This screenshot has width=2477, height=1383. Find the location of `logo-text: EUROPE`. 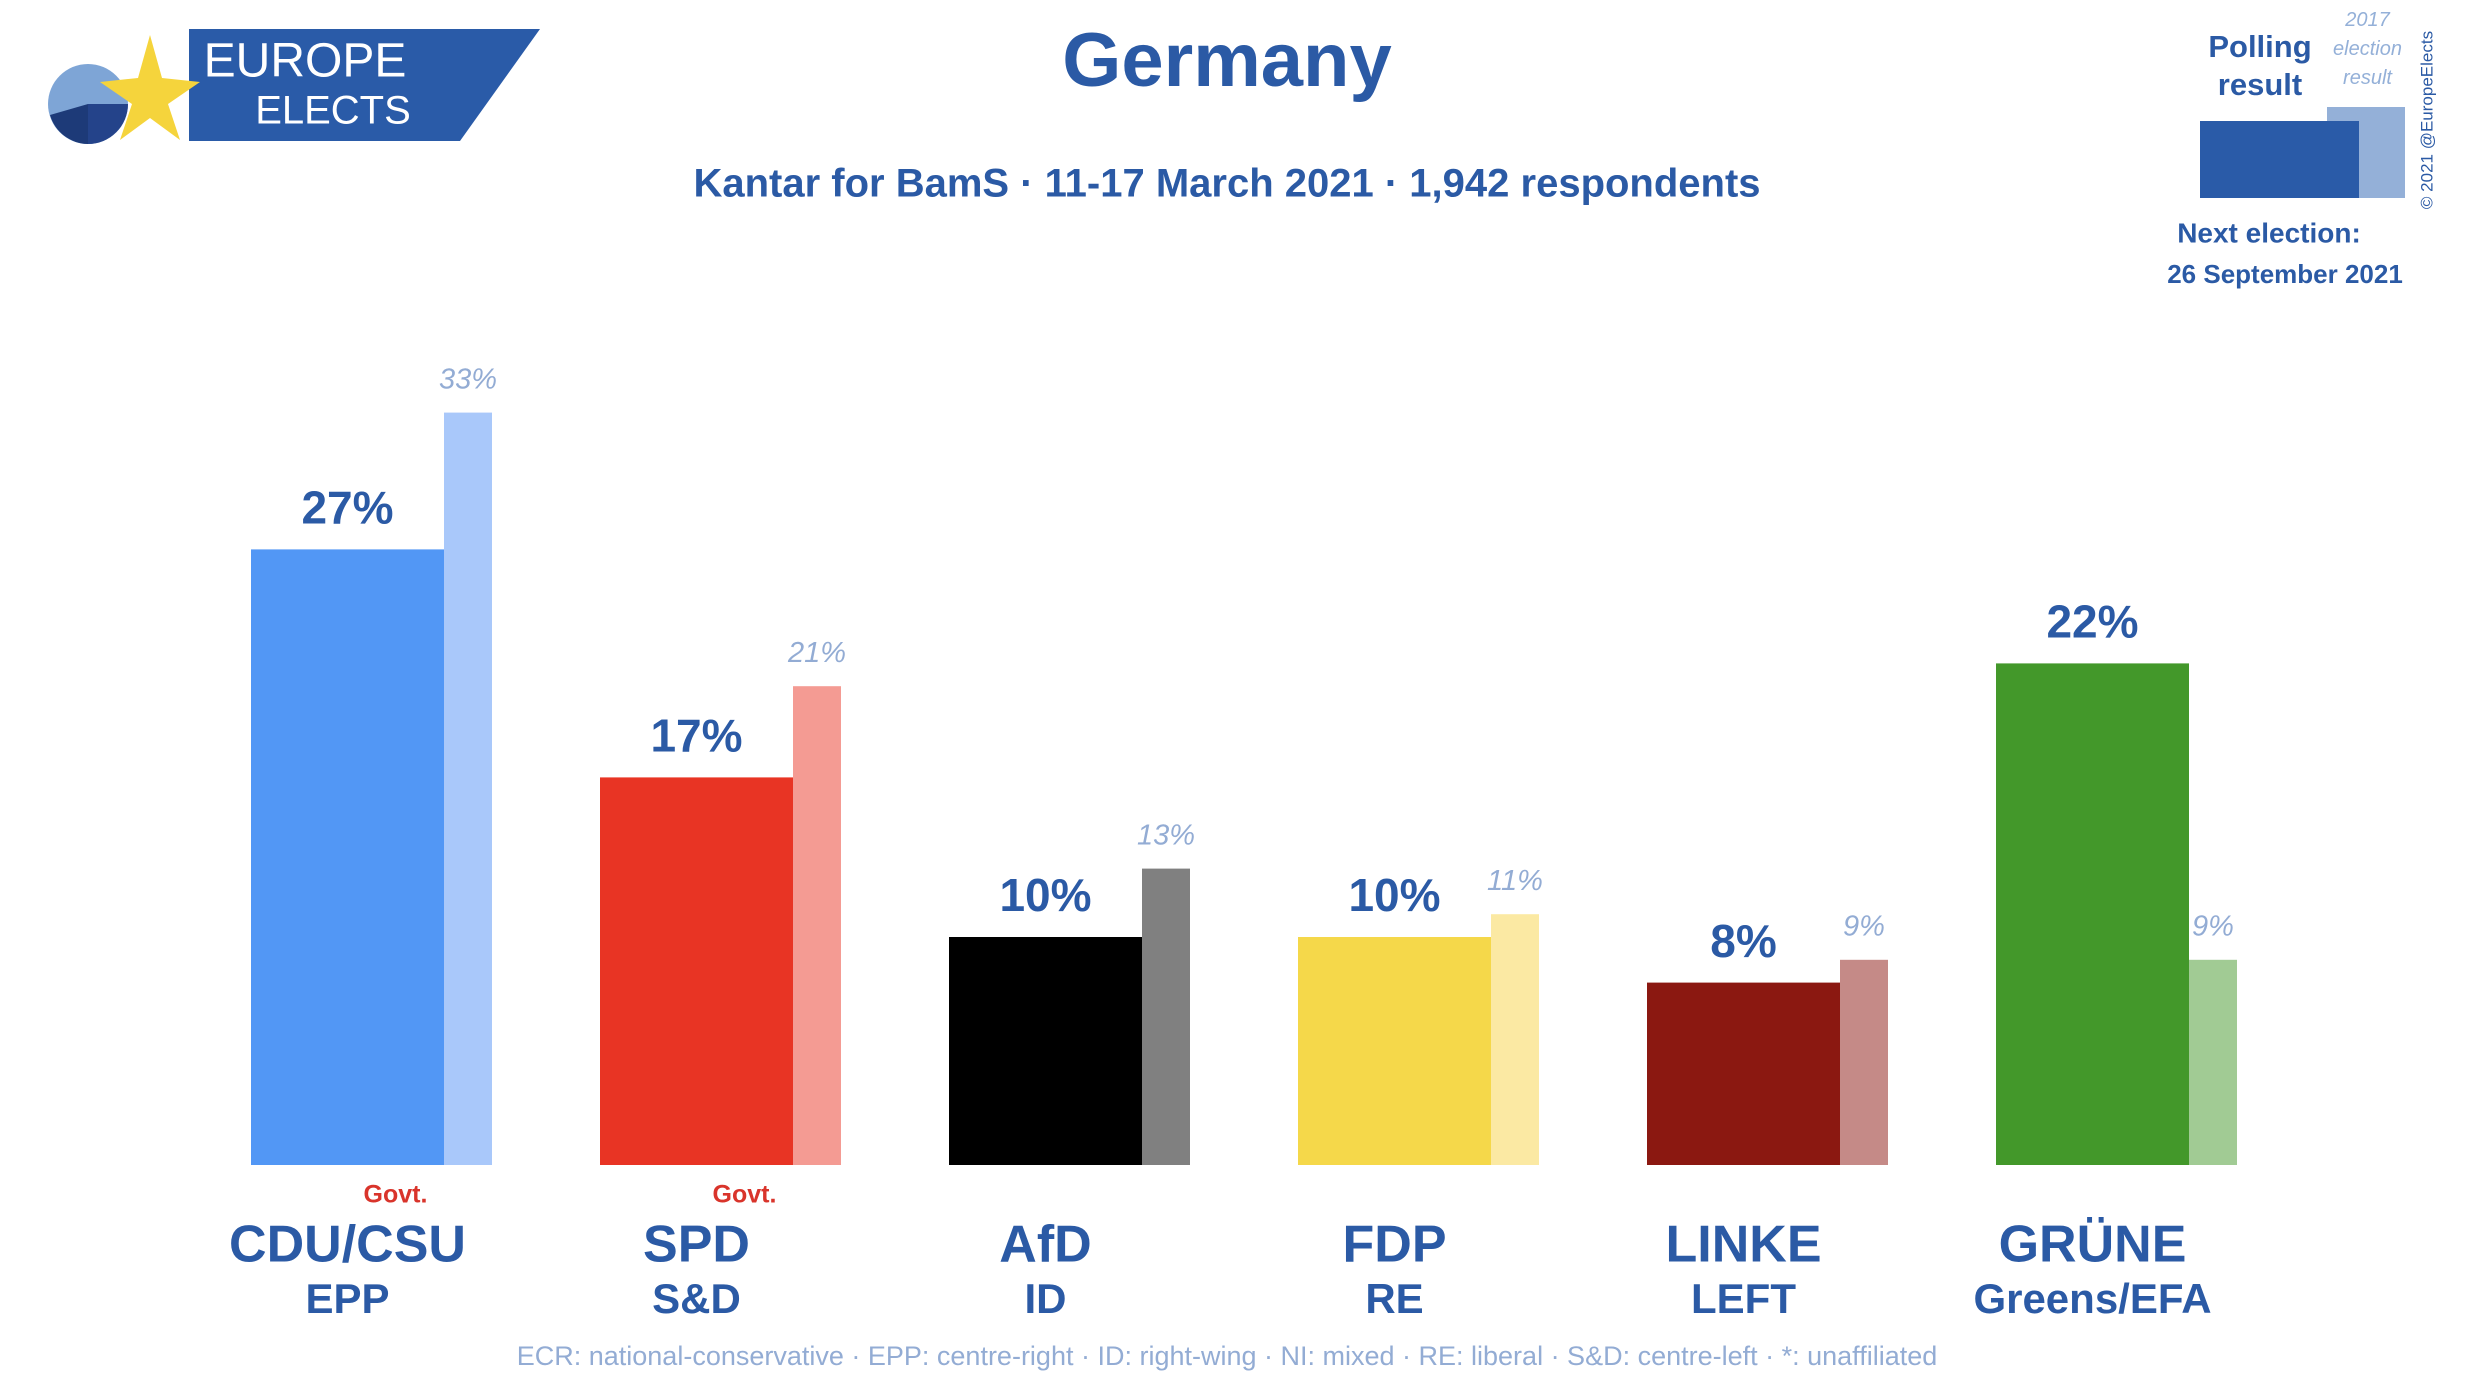

logo-text: EUROPE is located at coordinates (305, 61).